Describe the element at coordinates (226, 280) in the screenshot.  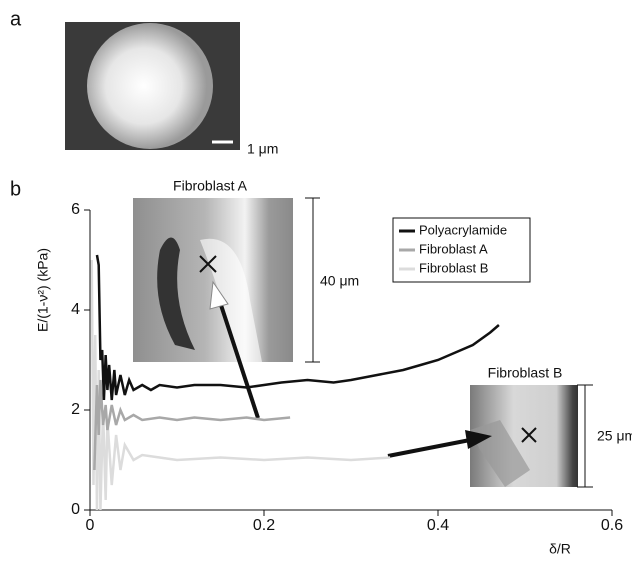
I see `fibroblast-a-image` at that location.